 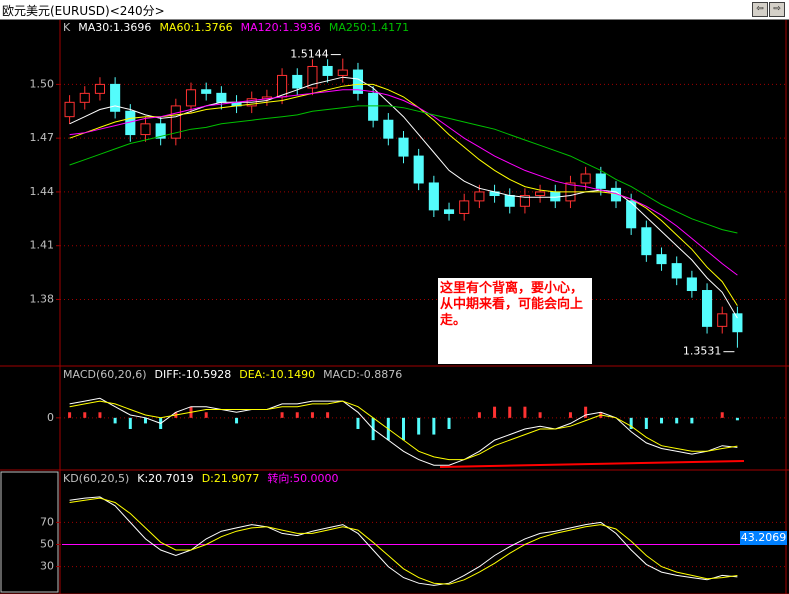 What do you see at coordinates (394, 10) in the screenshot?
I see `title-bar: 欧元美元(EURUSD)<240分> ⇦ ⇨` at bounding box center [394, 10].